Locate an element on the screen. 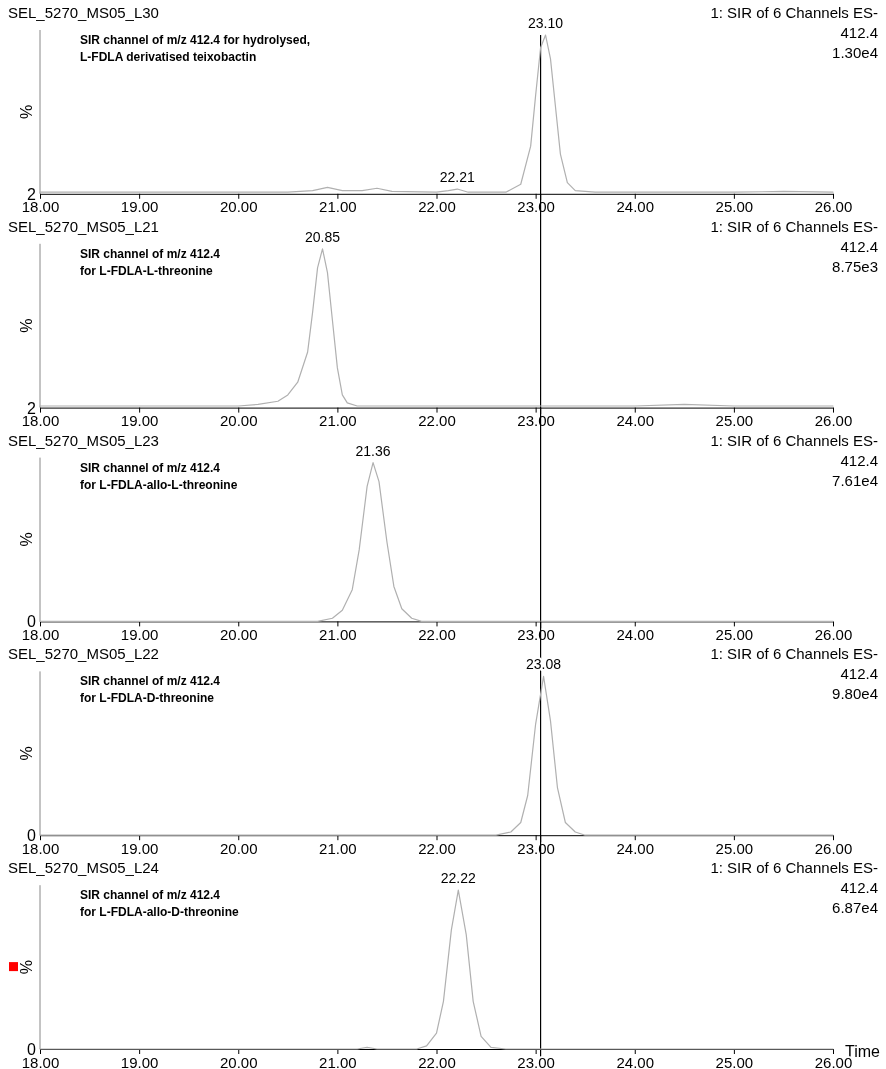 The width and height of the screenshot is (886, 1069). chart-title: SEL_5270_MS05_L23 is located at coordinates (83, 440).